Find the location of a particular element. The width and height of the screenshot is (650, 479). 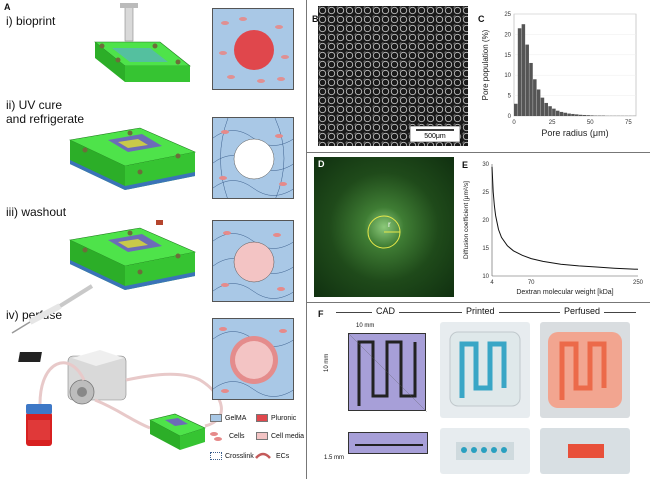

printed-top-photo is located at coordinates (485, 370).